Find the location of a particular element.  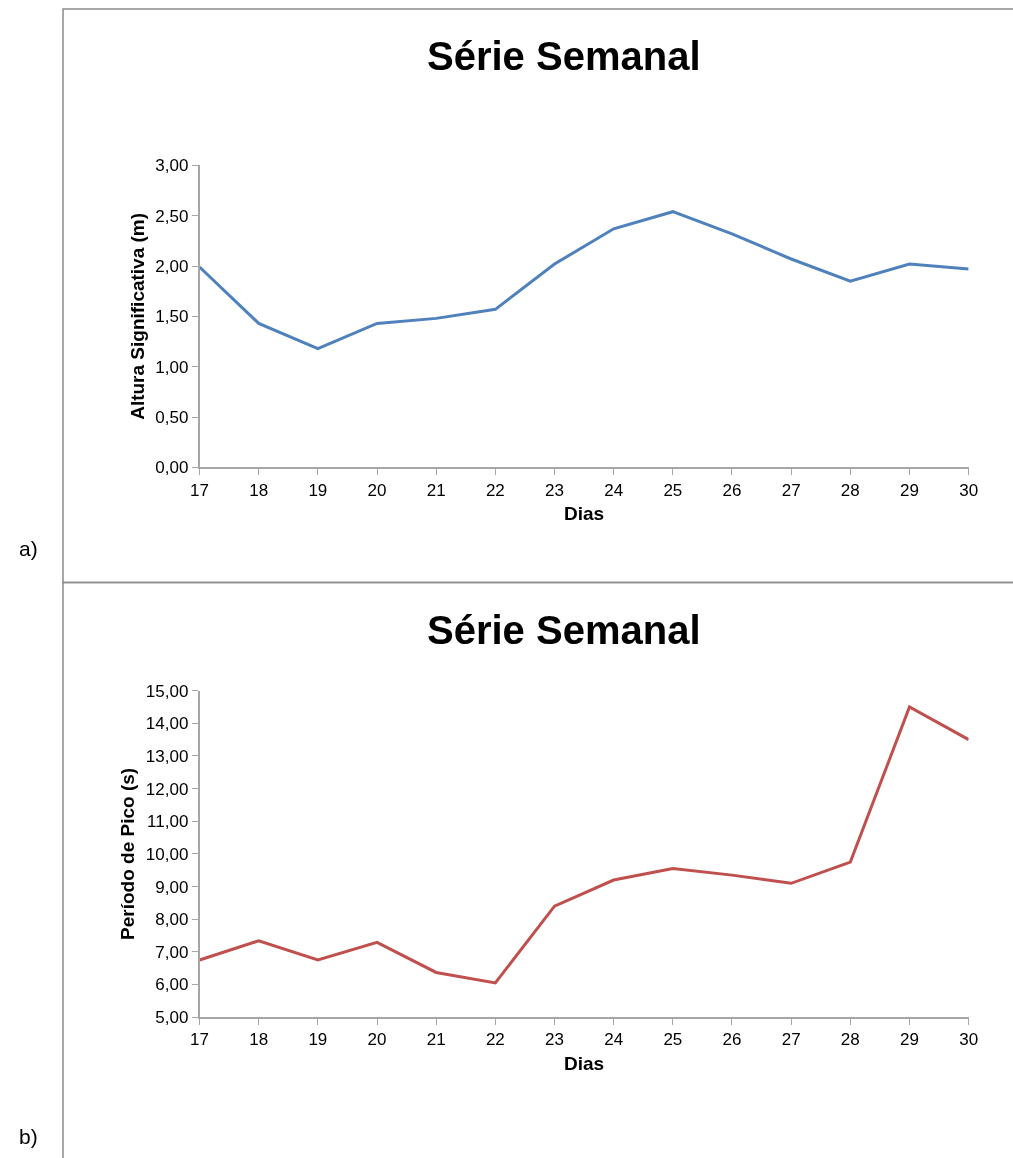

y-tick-label: 11,00 is located at coordinates (168, 822).